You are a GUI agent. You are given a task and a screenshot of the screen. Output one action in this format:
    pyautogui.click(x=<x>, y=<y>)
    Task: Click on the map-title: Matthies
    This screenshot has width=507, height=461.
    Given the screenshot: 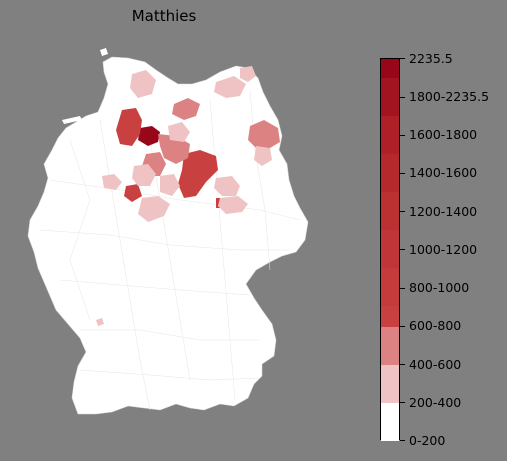 What is the action you would take?
    pyautogui.click(x=164, y=16)
    